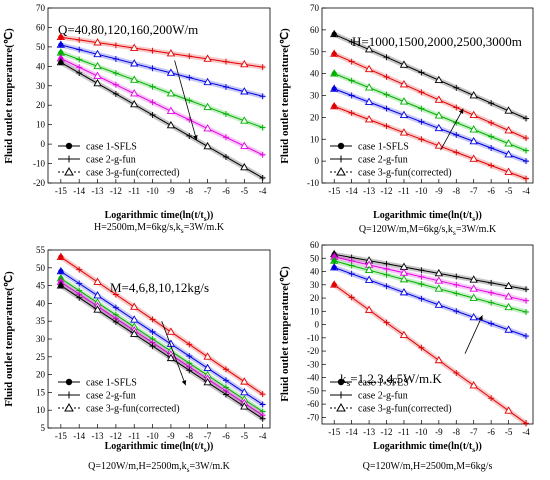 This screenshot has width=550, height=480. What do you see at coordinates (317, 161) in the screenshot?
I see `y-tick-label: 0` at bounding box center [317, 161].